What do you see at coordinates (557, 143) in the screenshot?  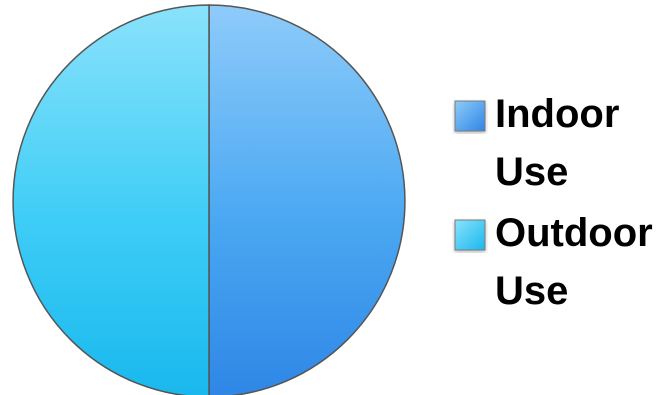 I see `legend-label: Indoor Use` at bounding box center [557, 143].